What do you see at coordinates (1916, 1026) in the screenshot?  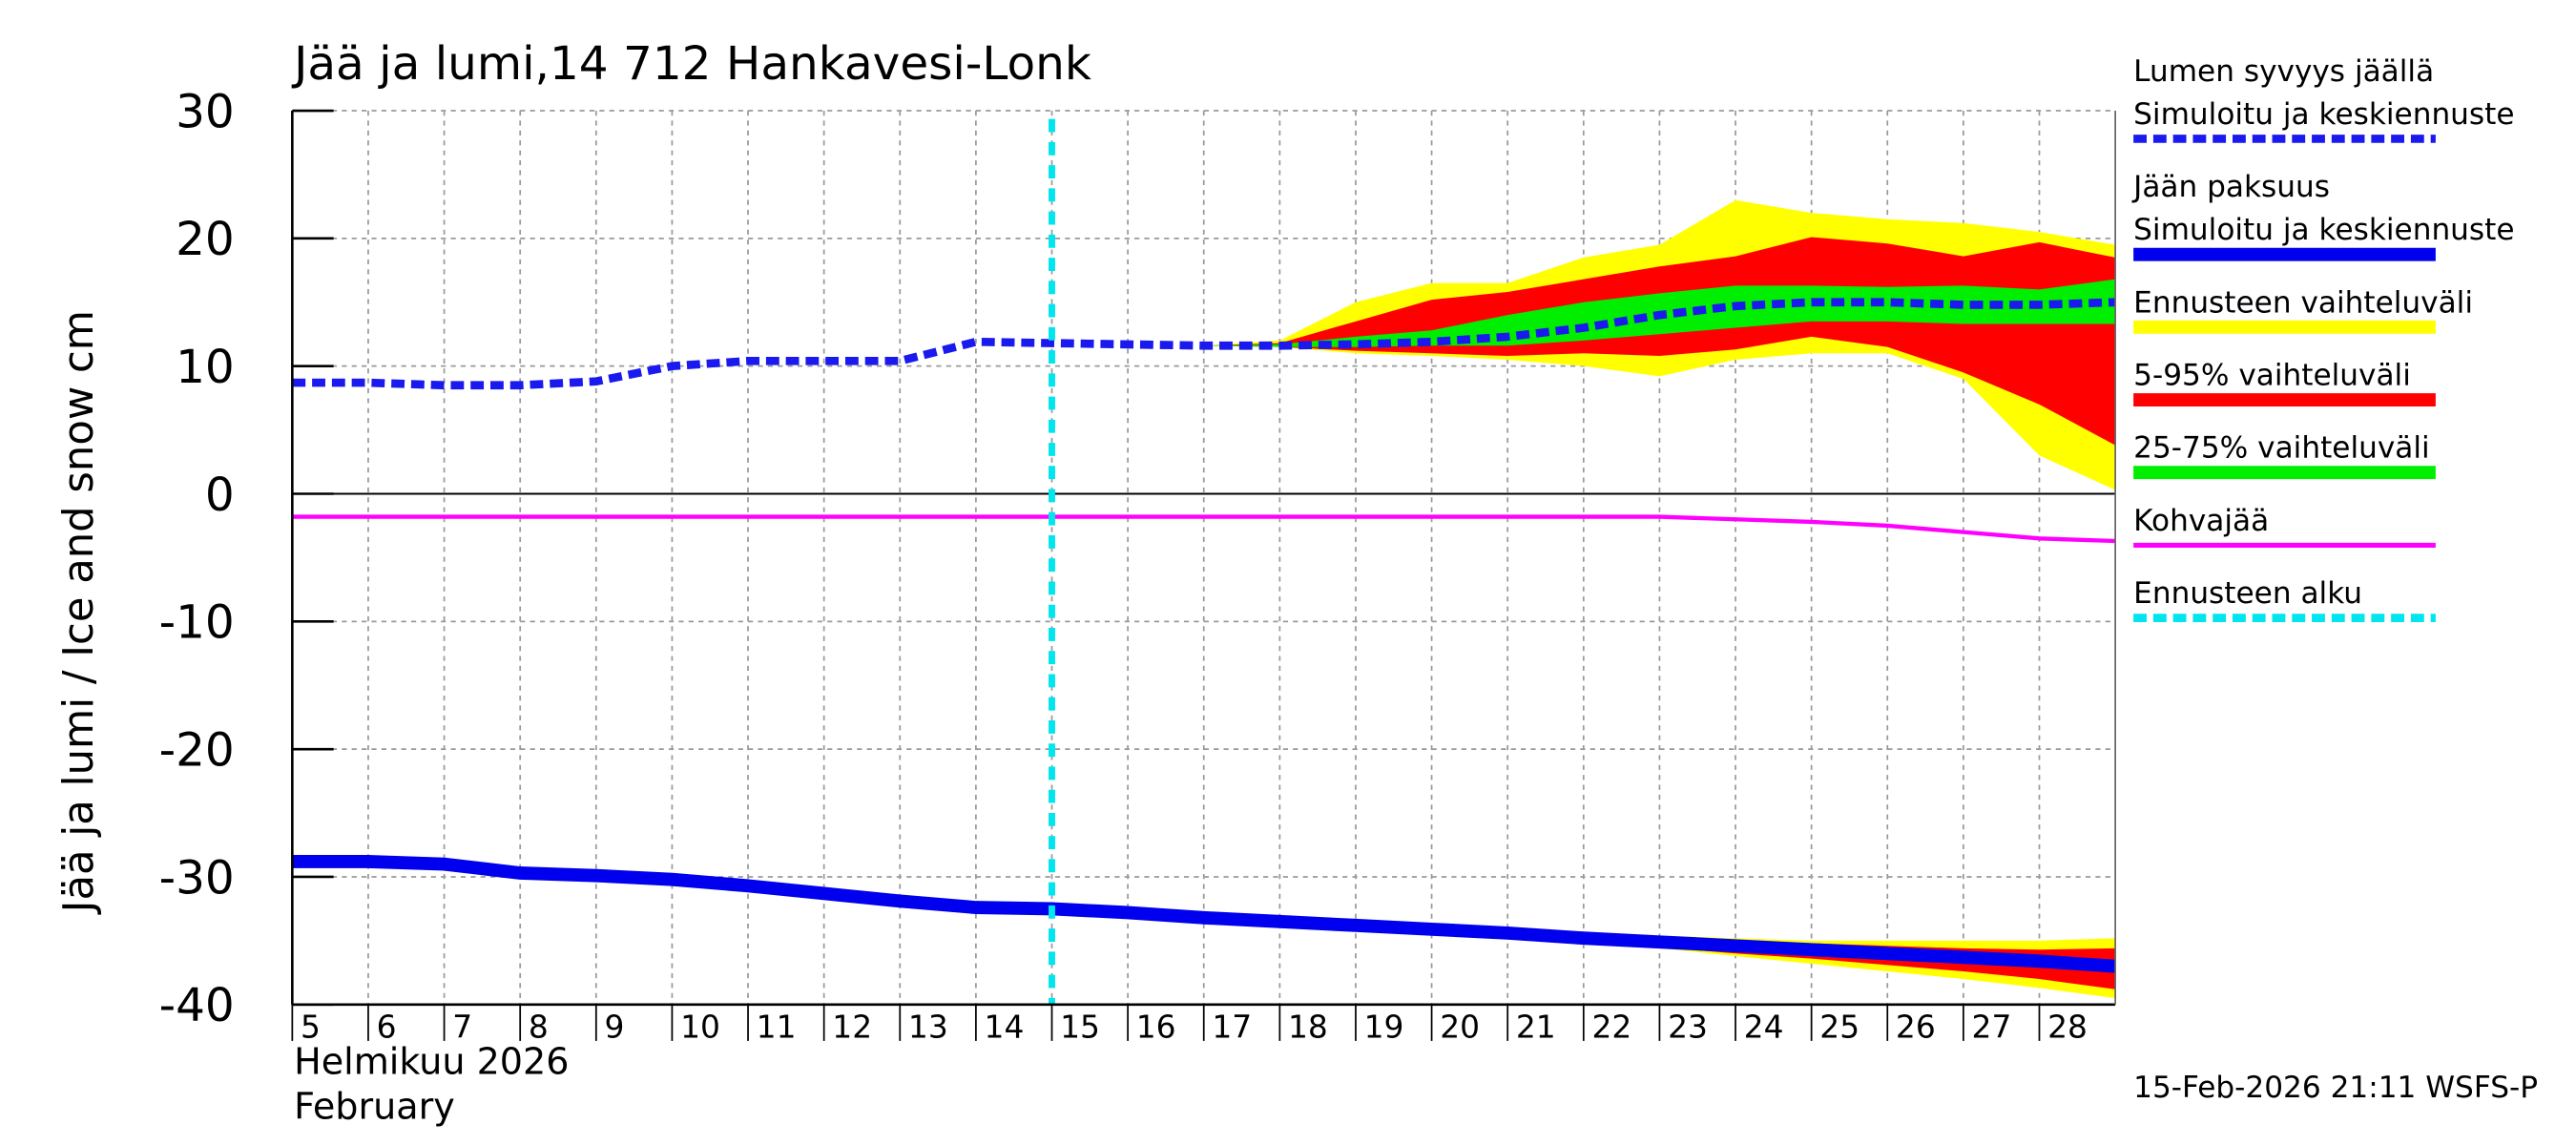 I see `x-tick-label: 26` at bounding box center [1916, 1026].